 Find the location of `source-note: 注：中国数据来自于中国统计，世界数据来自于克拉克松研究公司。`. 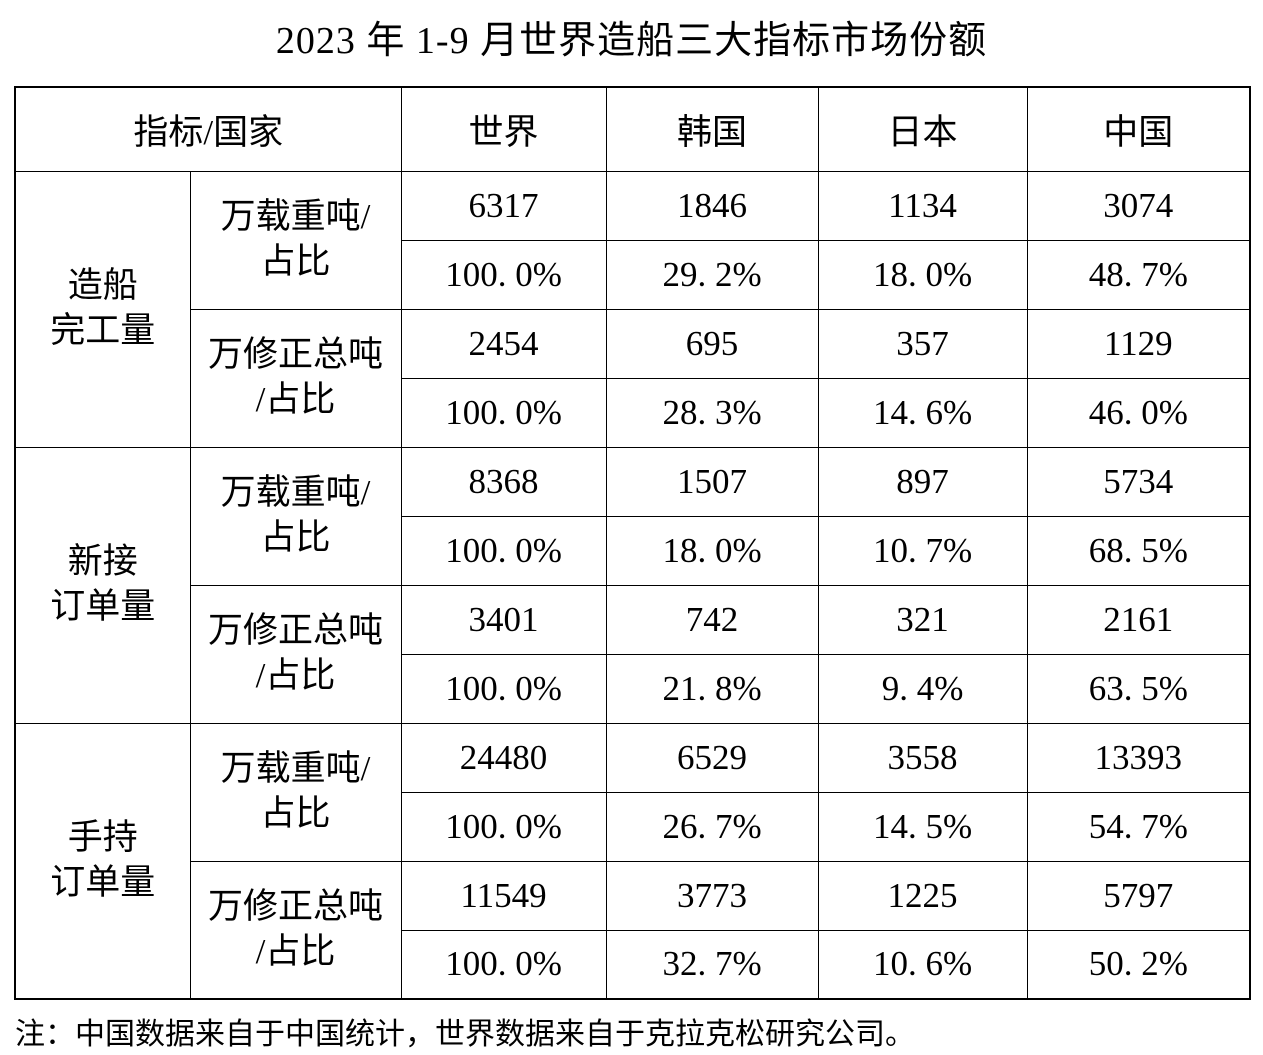

source-note: 注：中国数据来自于中国统计，世界数据来自于克拉克松研究公司。 is located at coordinates (465, 1034).